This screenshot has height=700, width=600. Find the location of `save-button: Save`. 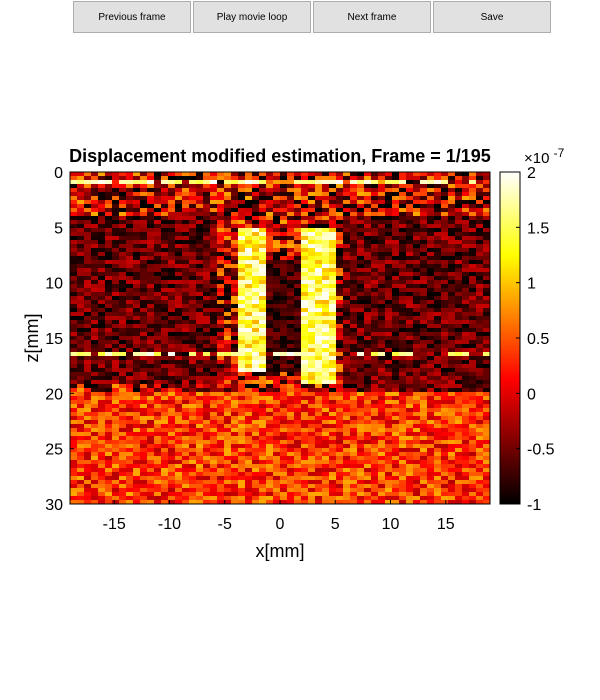

save-button: Save is located at coordinates (492, 17).